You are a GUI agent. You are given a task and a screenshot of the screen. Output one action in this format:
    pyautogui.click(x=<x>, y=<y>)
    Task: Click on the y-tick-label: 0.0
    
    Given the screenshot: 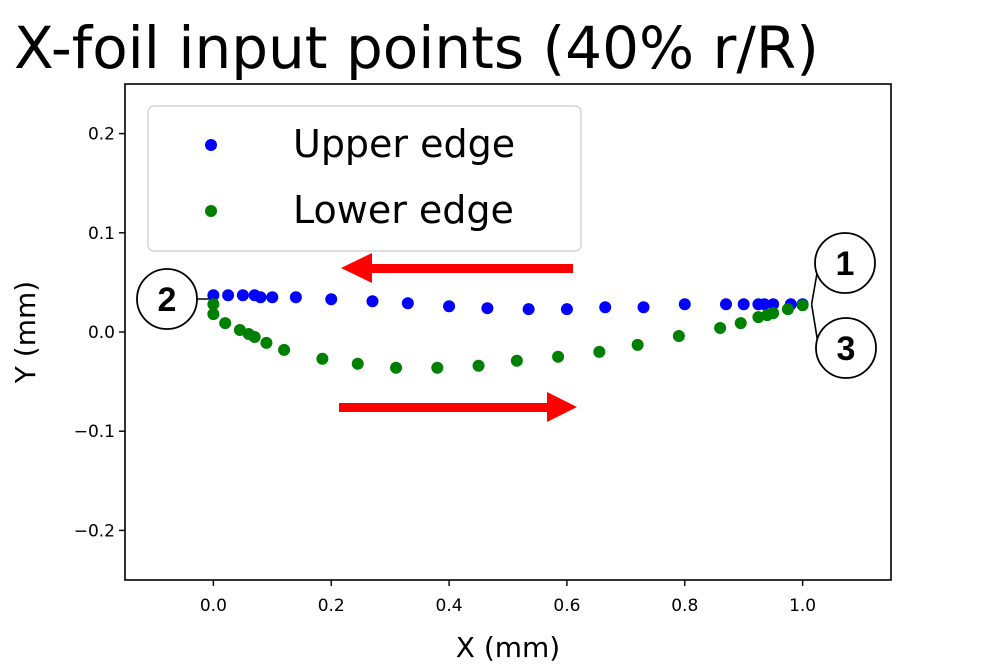 What is the action you would take?
    pyautogui.click(x=101, y=333)
    